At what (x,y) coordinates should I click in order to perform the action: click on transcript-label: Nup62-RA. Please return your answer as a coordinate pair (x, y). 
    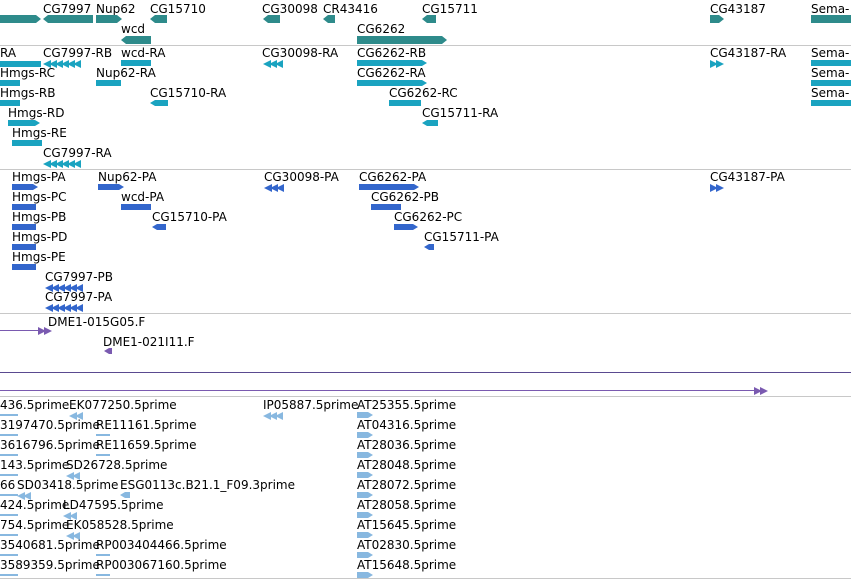
    Looking at the image, I should click on (126, 73).